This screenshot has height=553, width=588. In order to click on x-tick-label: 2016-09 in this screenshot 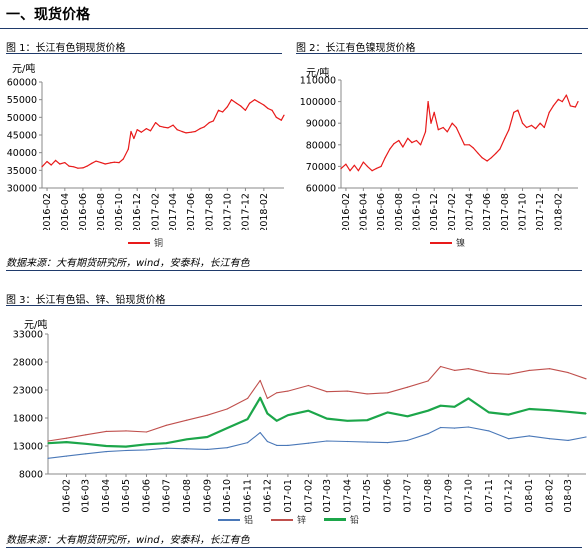, I will do `click(207, 495)`.